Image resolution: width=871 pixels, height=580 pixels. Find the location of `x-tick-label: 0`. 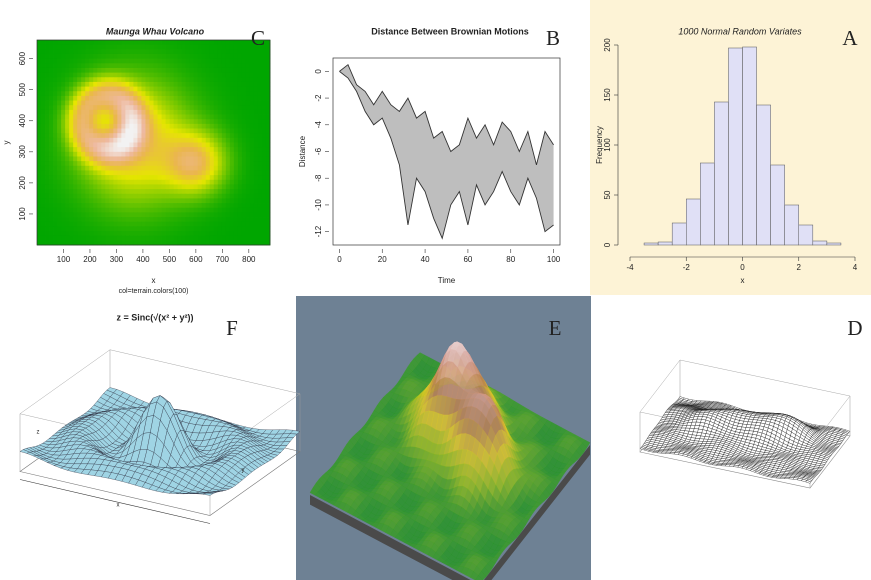

x-tick-label: 0 is located at coordinates (742, 267).